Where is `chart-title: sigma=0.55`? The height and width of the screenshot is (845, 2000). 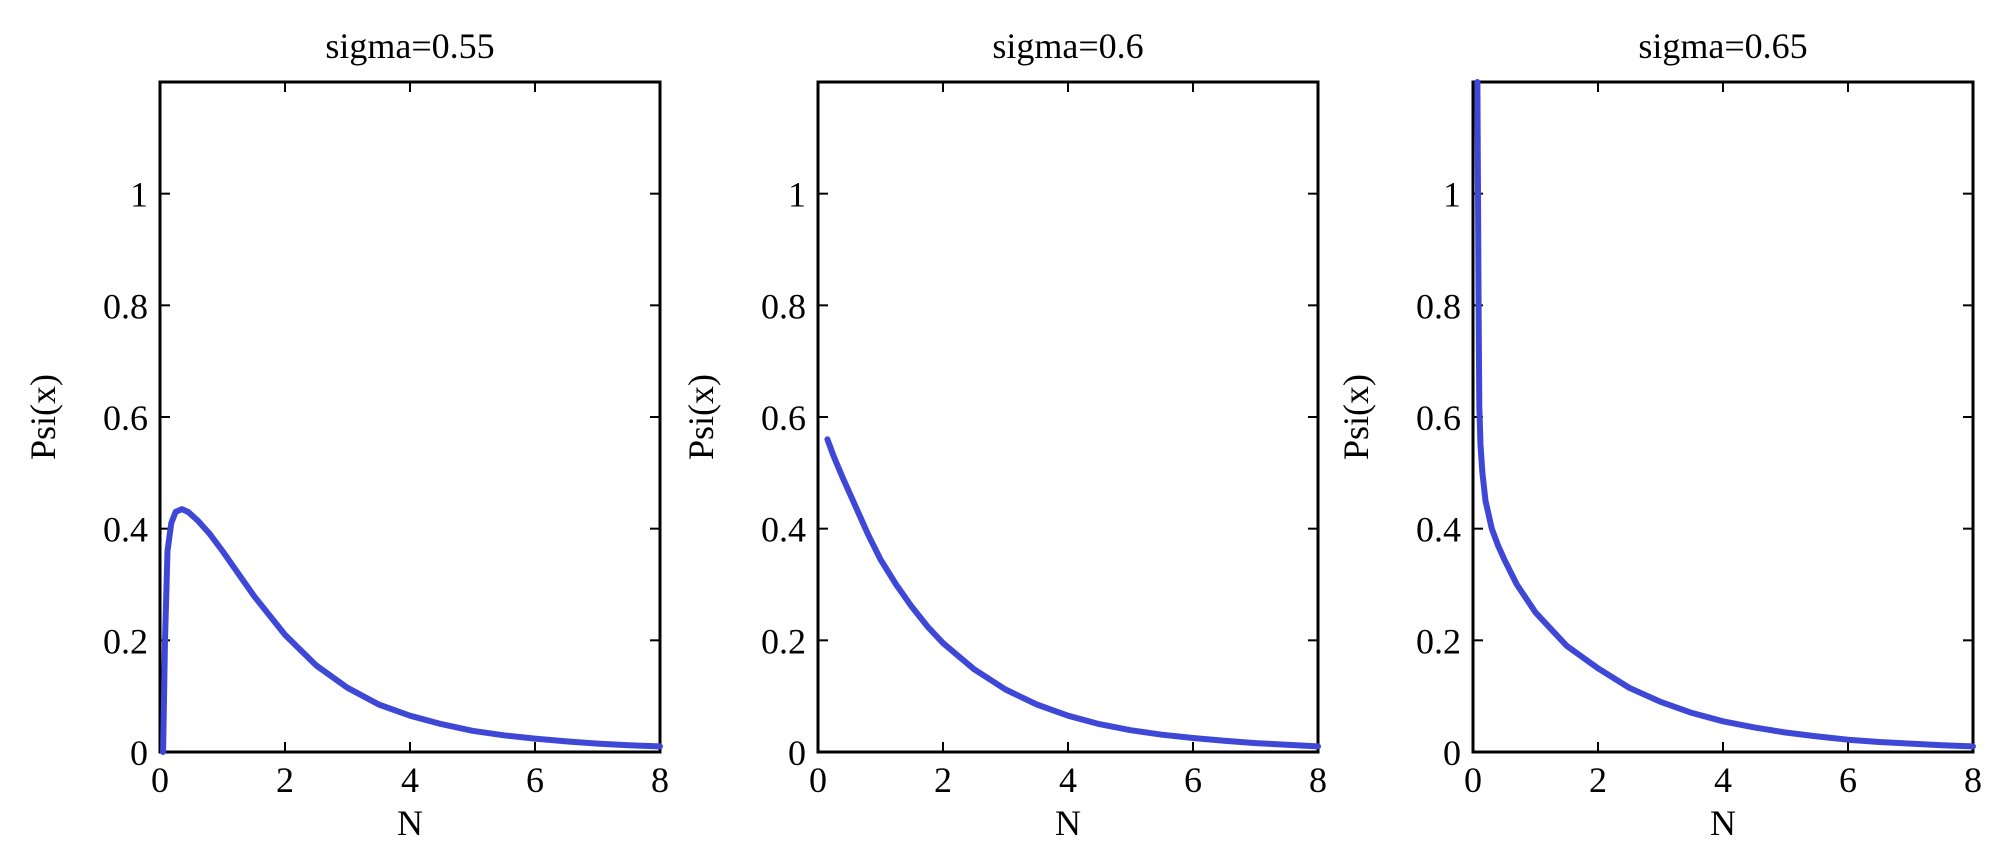 chart-title: sigma=0.55 is located at coordinates (409, 46).